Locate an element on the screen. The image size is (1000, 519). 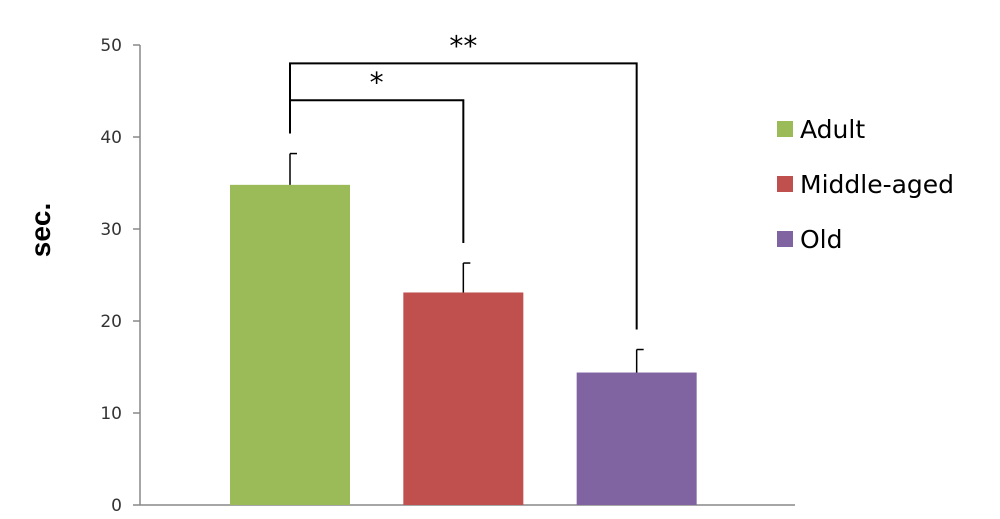
legend-swatch-adult is located at coordinates (785, 129).